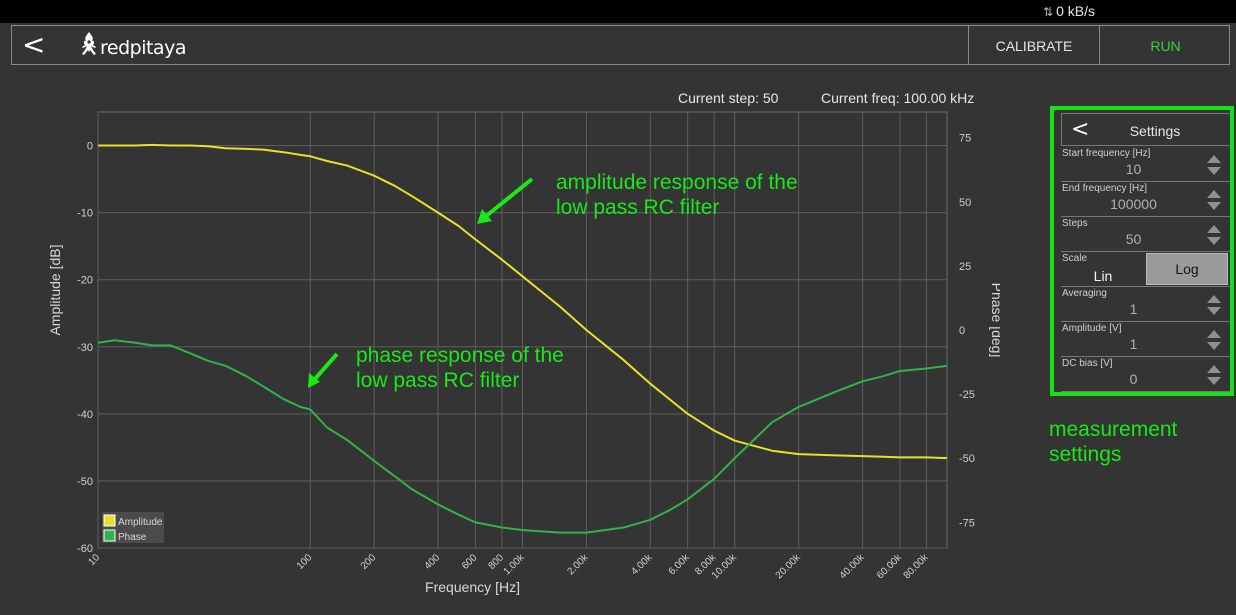 The width and height of the screenshot is (1236, 615). What do you see at coordinates (85, 214) in the screenshot?
I see `y-left-tick-label: -10` at bounding box center [85, 214].